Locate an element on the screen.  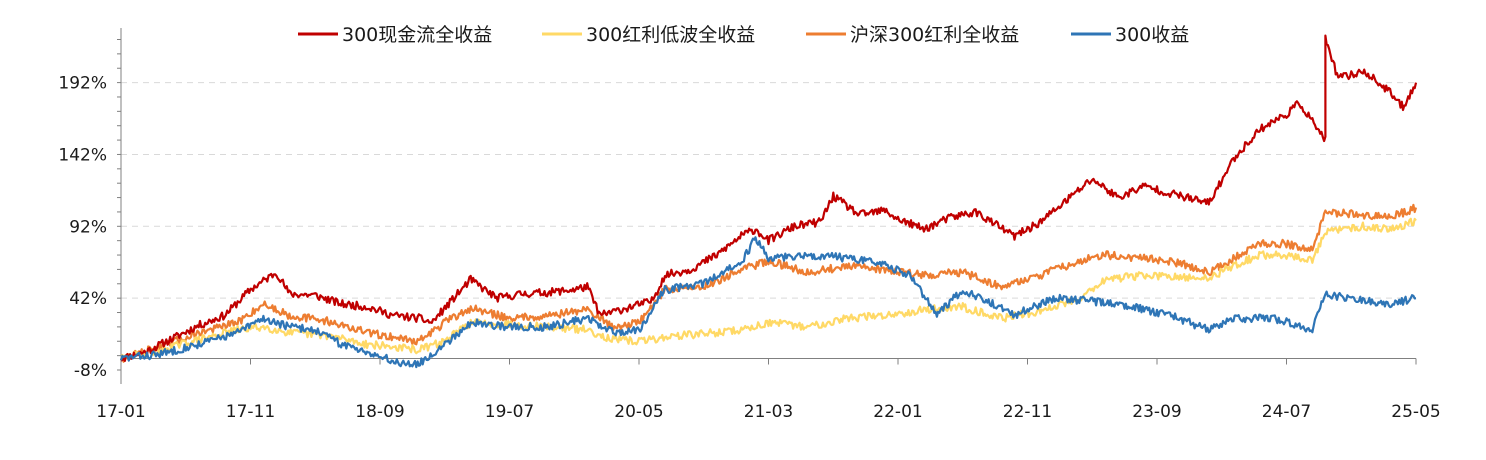
y-tick-label: 142% is located at coordinates (82, 155).